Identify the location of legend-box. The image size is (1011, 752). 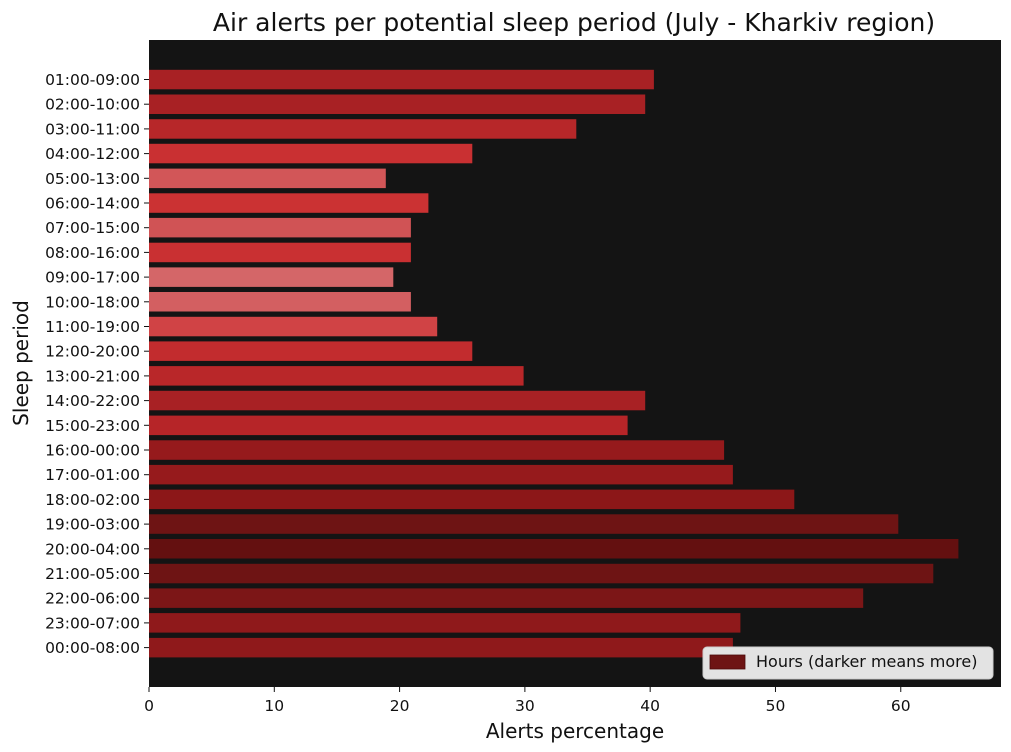
(848, 663).